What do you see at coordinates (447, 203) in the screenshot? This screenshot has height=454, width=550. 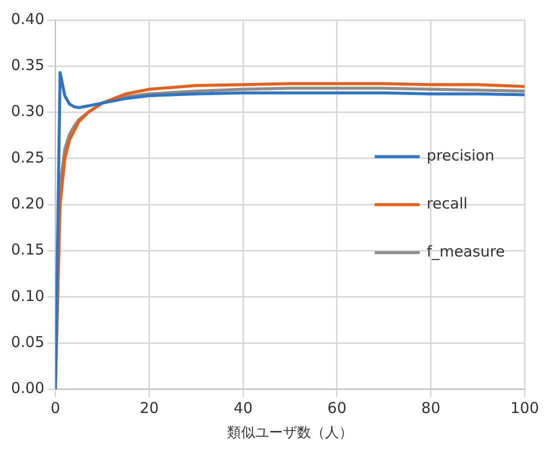 I see `legend-label: recall` at bounding box center [447, 203].